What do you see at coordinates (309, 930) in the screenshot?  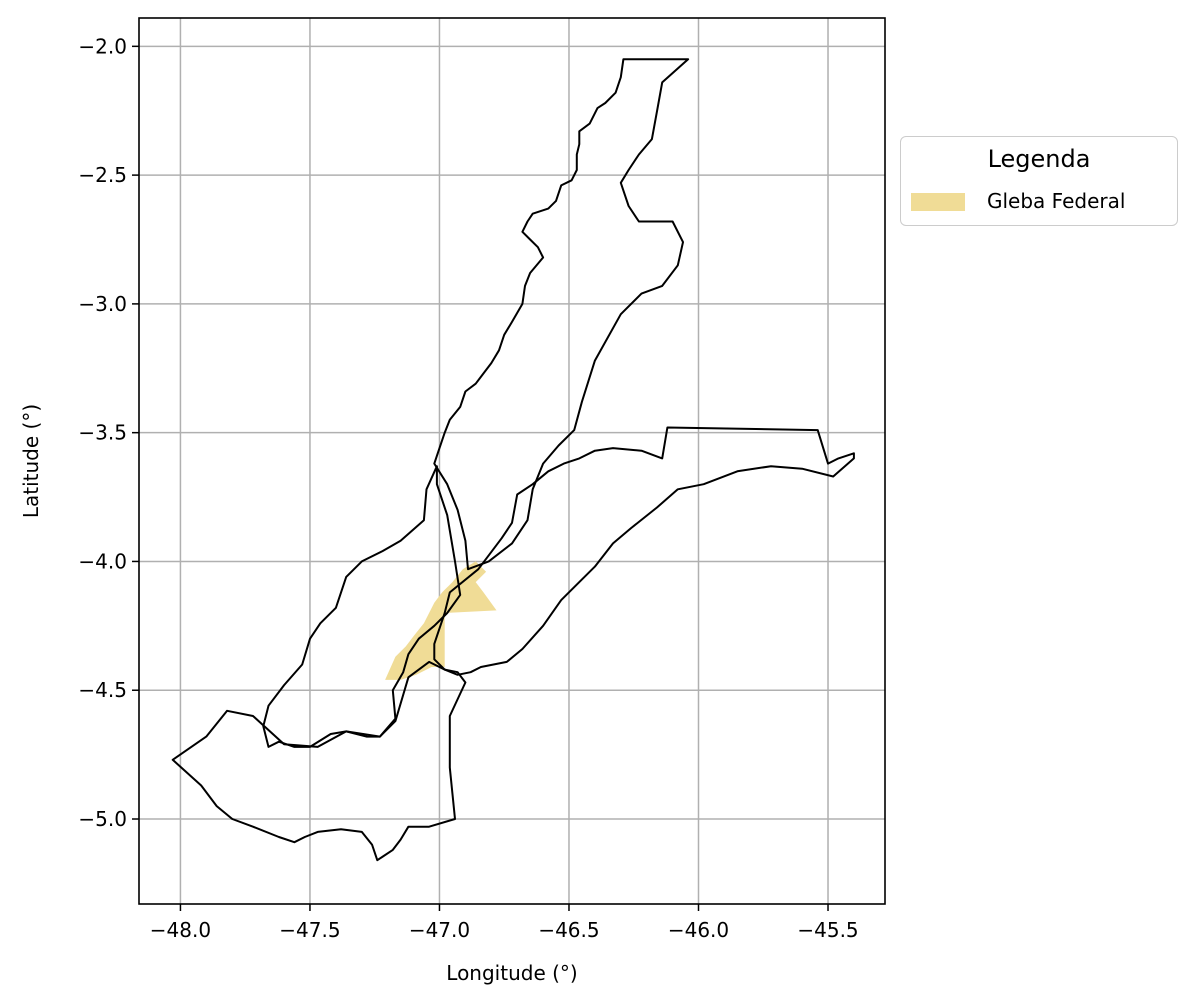 I see `x-tick-label: −47.5` at bounding box center [309, 930].